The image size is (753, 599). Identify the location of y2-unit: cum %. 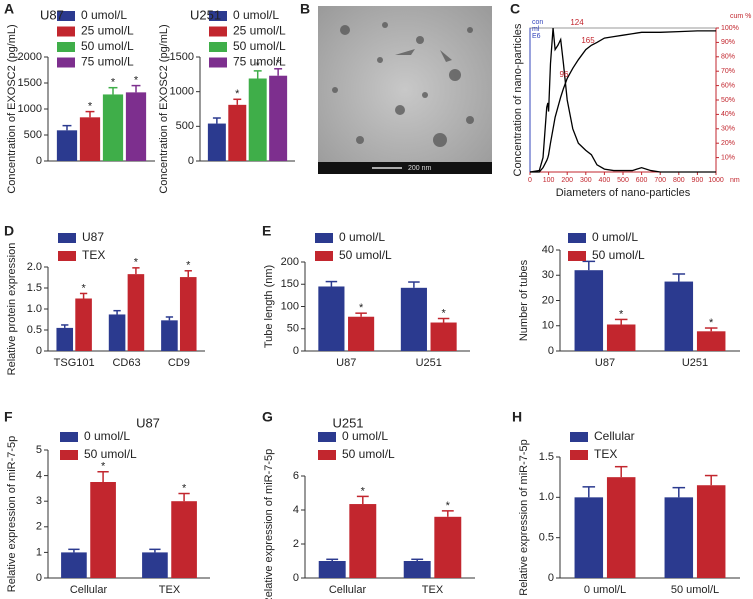
(740, 16).